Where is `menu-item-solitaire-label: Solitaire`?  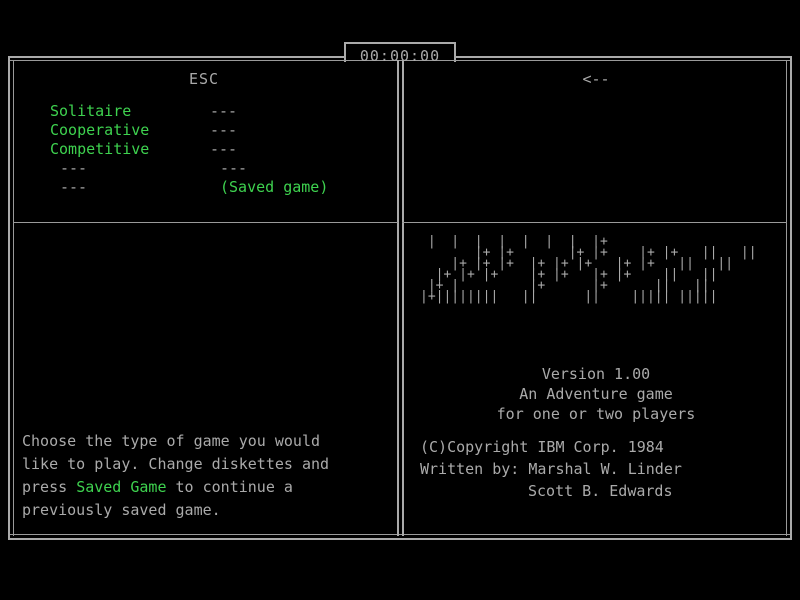
menu-item-solitaire-label: Solitaire is located at coordinates (91, 111).